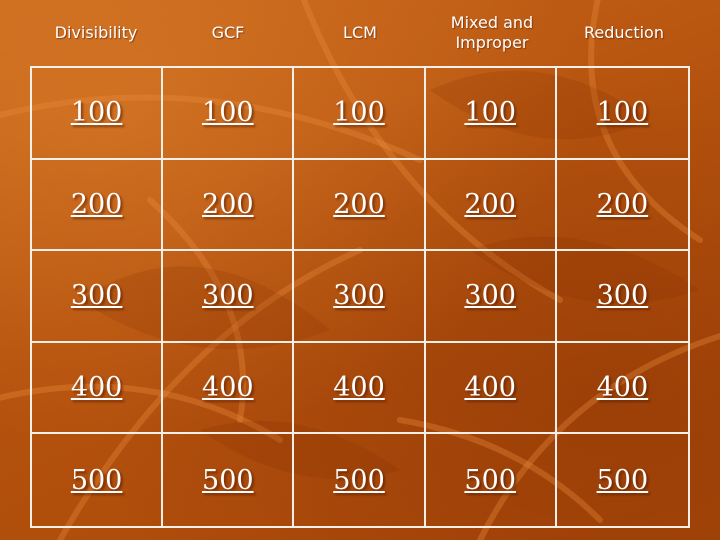 The width and height of the screenshot is (720, 540). What do you see at coordinates (624, 32) in the screenshot?
I see `category-header-reduction: Reduction` at bounding box center [624, 32].